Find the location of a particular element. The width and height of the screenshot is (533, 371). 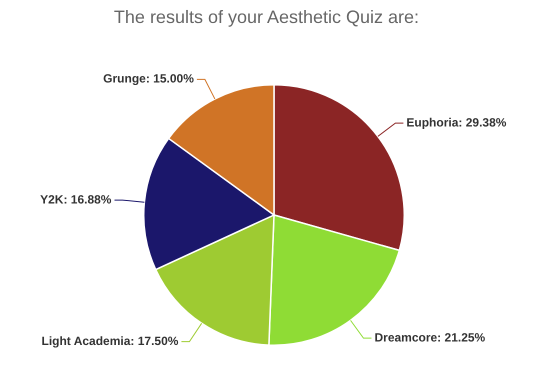

slice-label: Light Academia: 17.50% is located at coordinates (110, 341).